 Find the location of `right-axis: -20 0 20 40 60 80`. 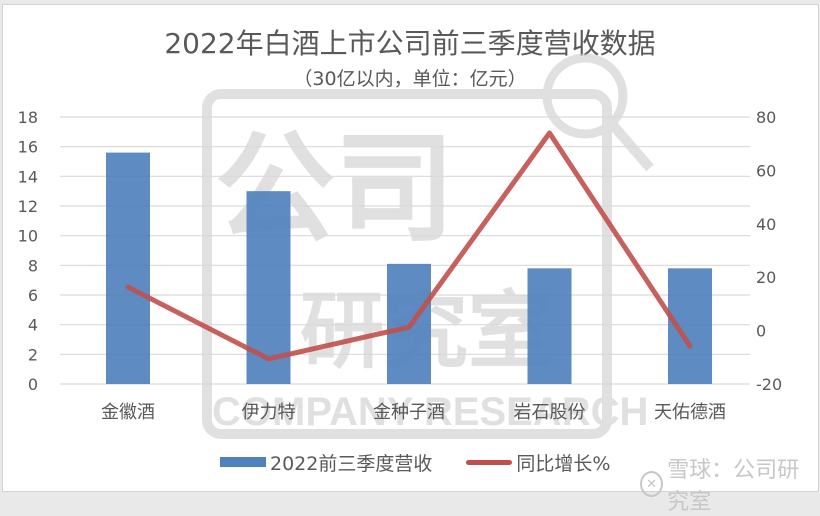

right-axis: -20 0 20 40 60 80 is located at coordinates (769, 251).